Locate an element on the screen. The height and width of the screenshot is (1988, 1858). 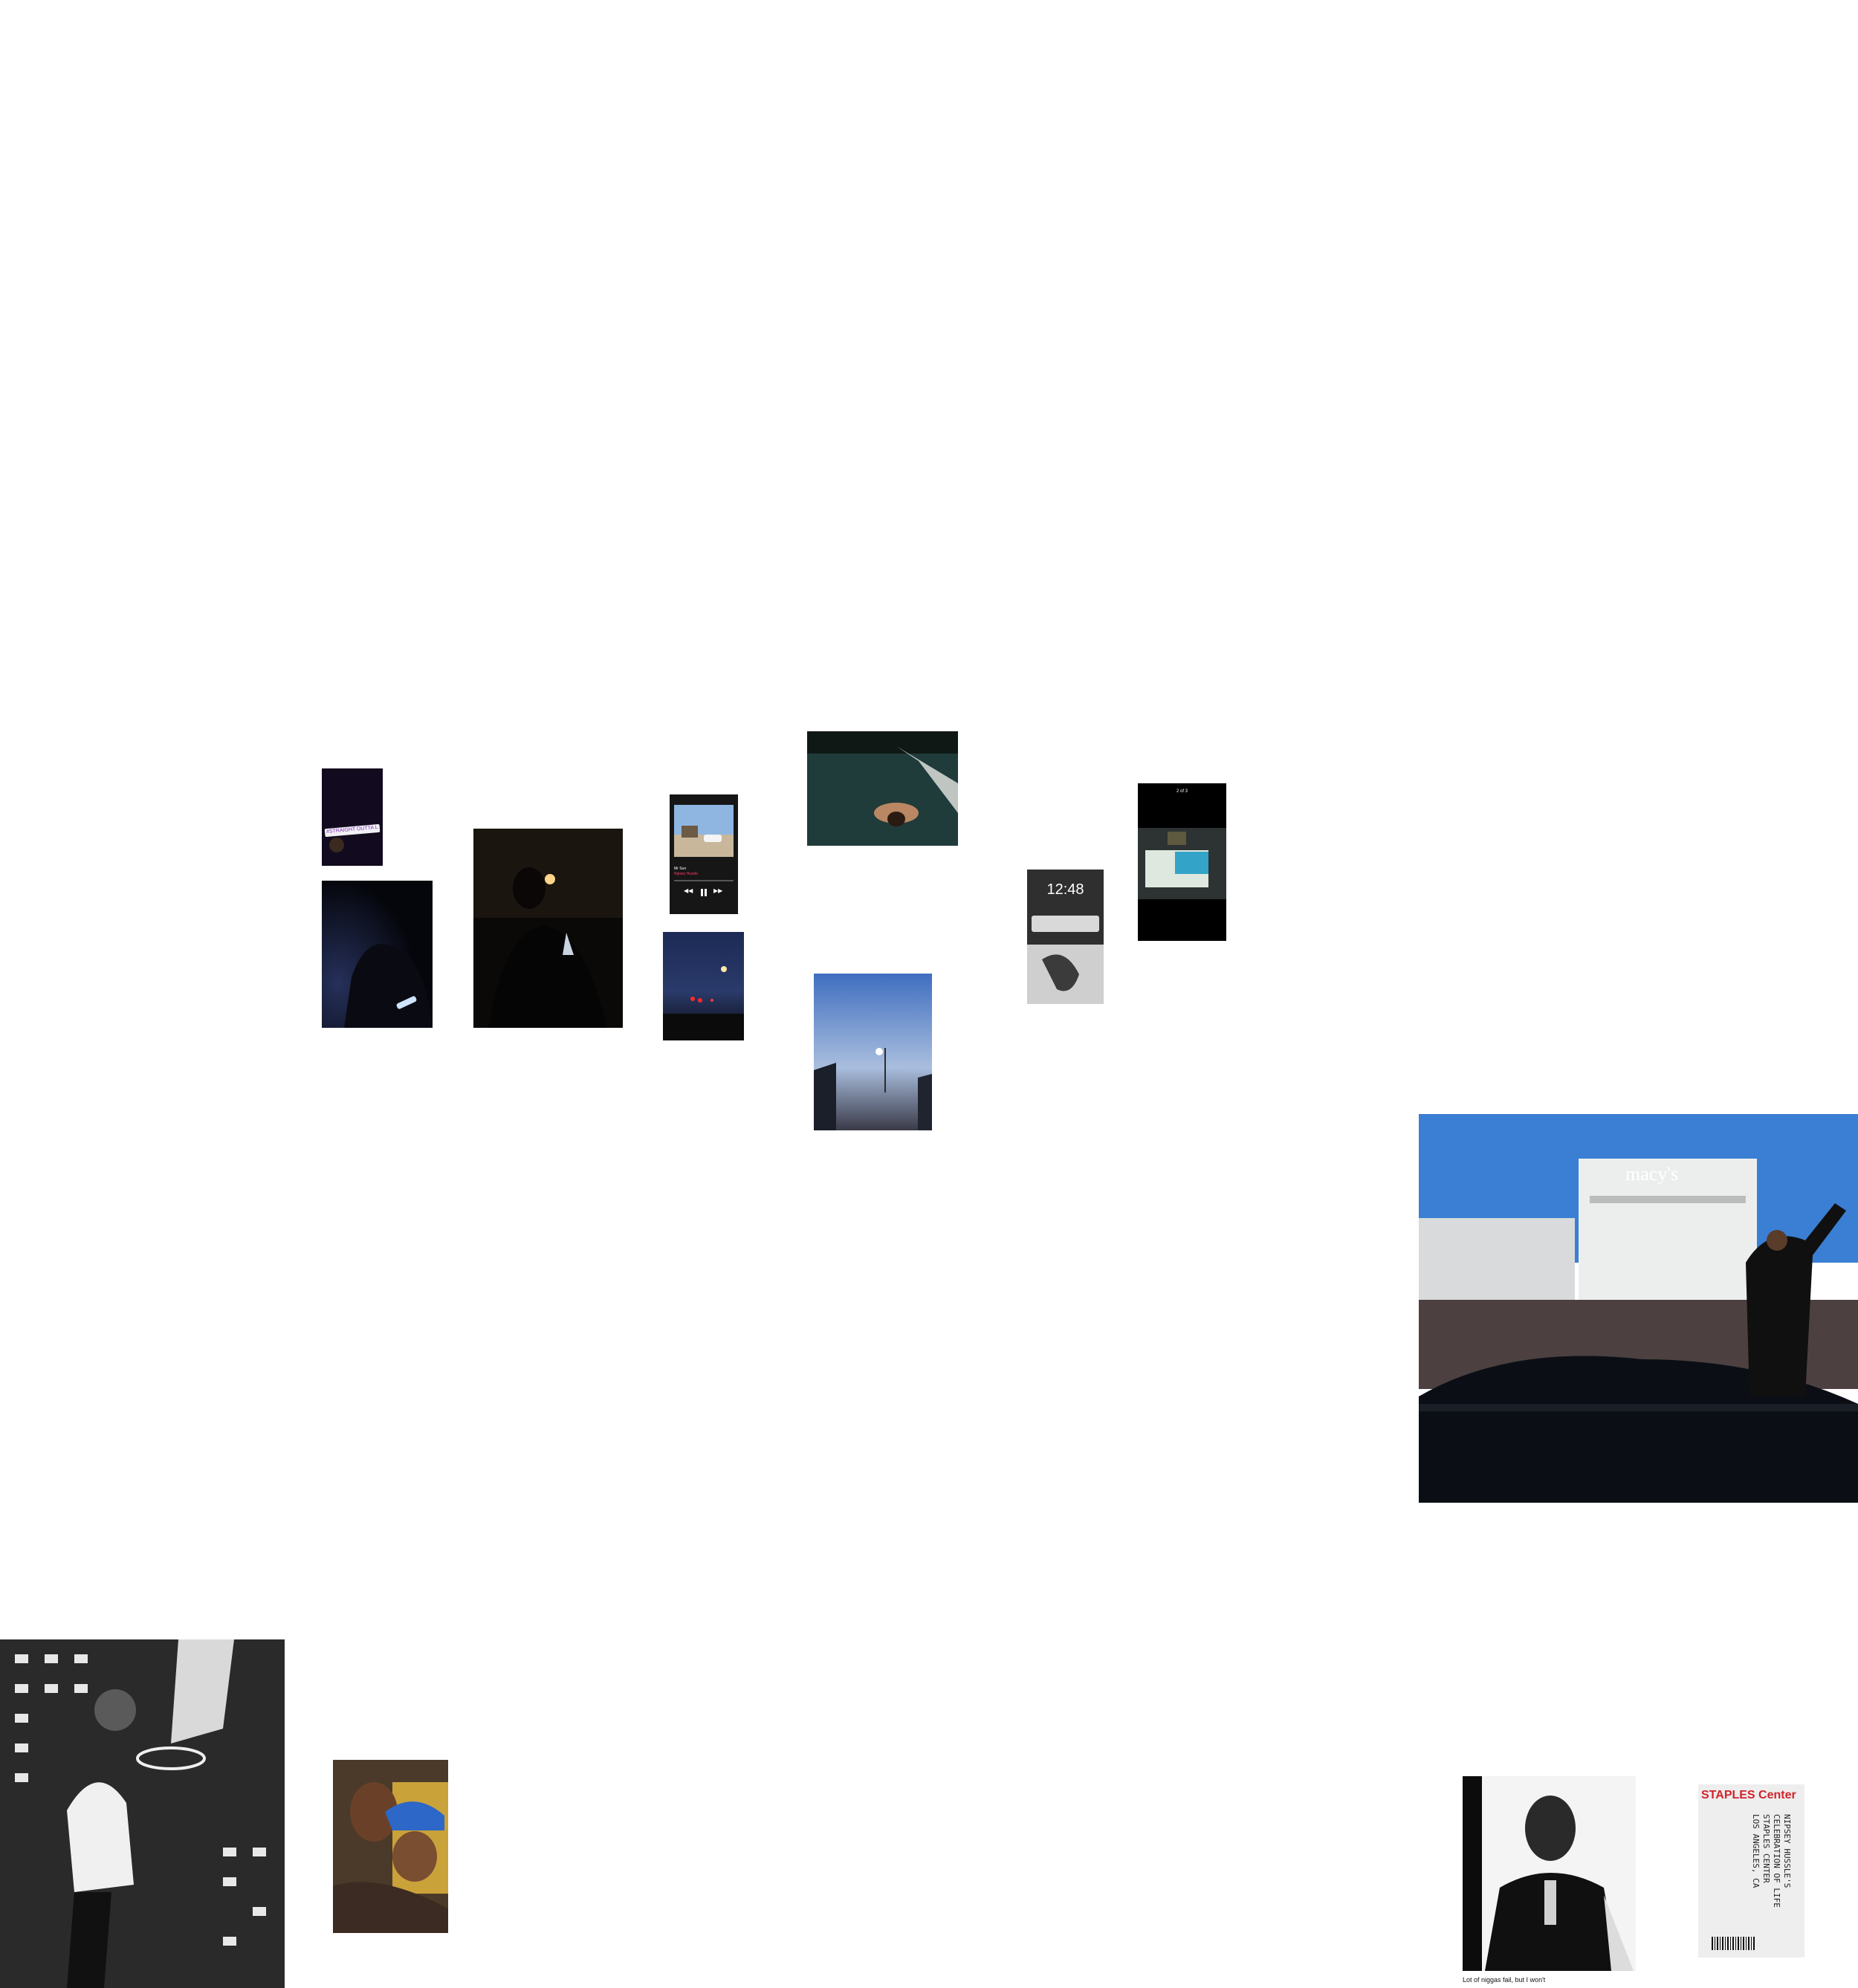
portrait-image is located at coordinates (1549, 1873).